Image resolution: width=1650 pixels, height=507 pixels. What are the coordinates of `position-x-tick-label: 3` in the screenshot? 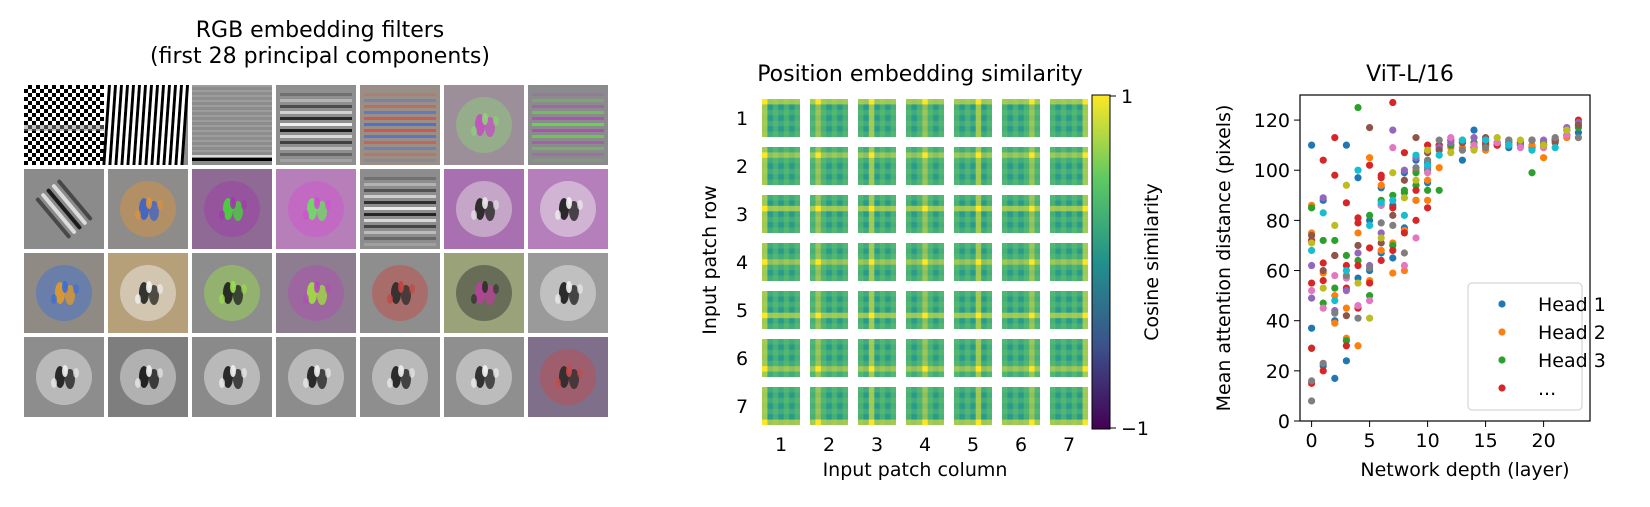 It's located at (877, 445).